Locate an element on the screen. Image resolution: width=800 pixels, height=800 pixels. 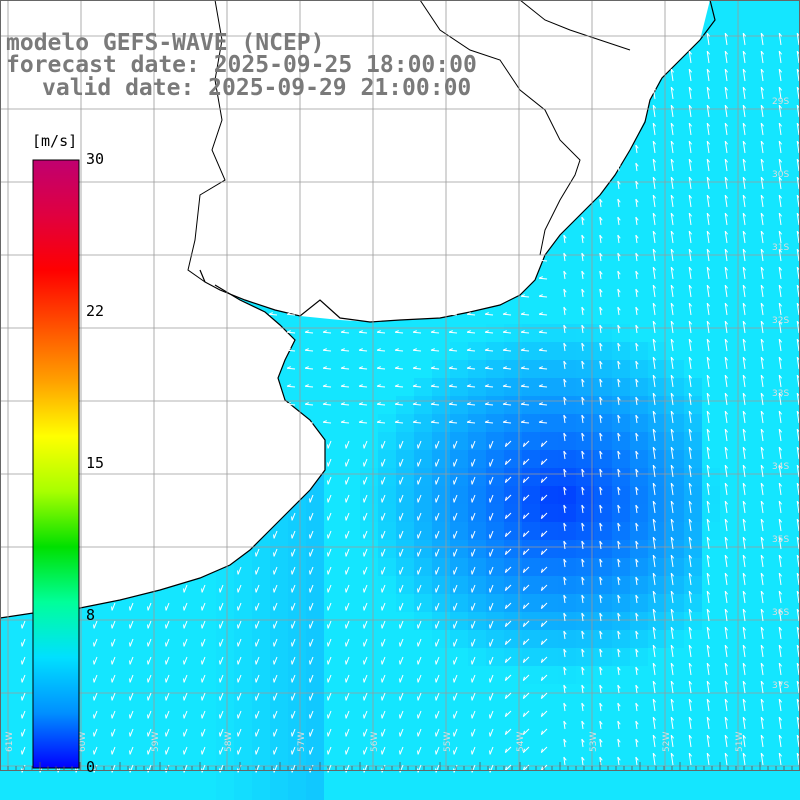
colorbar-tick-15: 15 is located at coordinates (95, 463).